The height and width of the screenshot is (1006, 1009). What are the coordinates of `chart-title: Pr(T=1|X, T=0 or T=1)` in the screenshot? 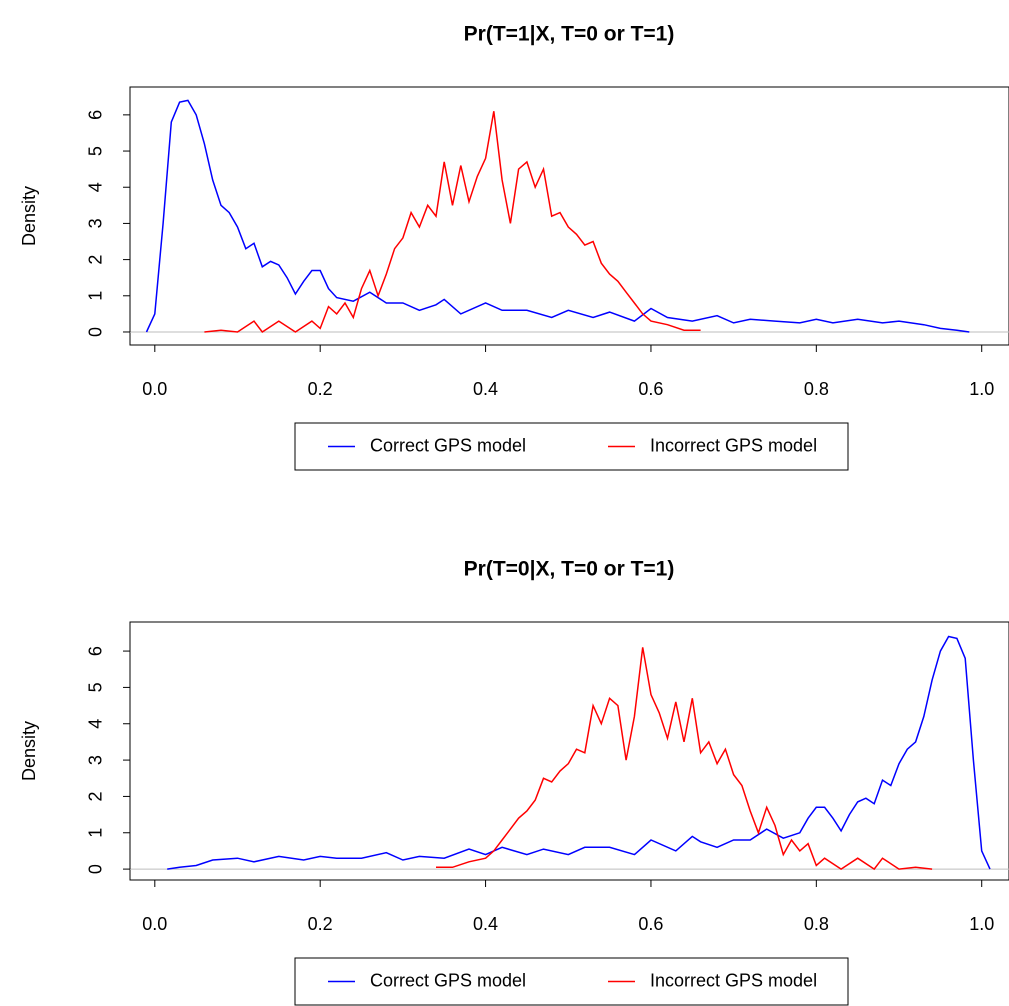 It's located at (569, 34).